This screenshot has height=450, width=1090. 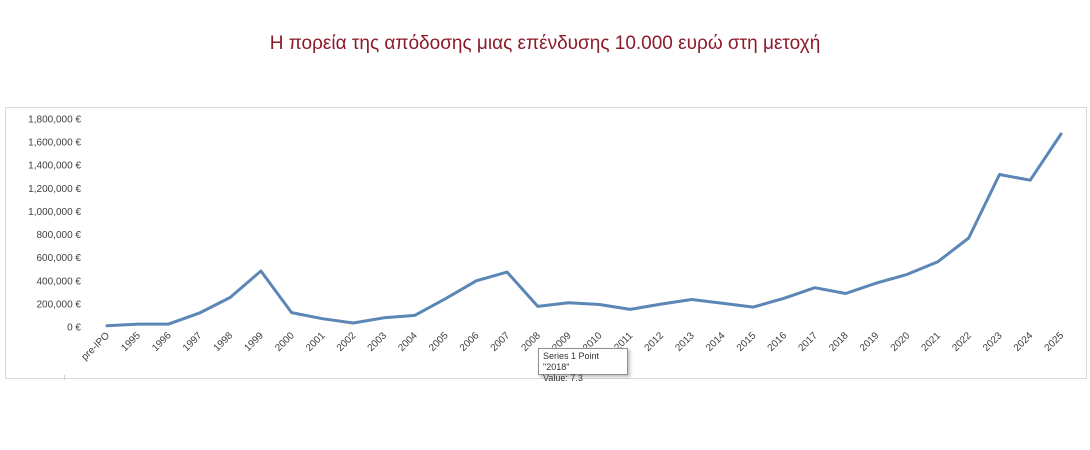 I want to click on x-tick-label: 2003, so click(x=378, y=342).